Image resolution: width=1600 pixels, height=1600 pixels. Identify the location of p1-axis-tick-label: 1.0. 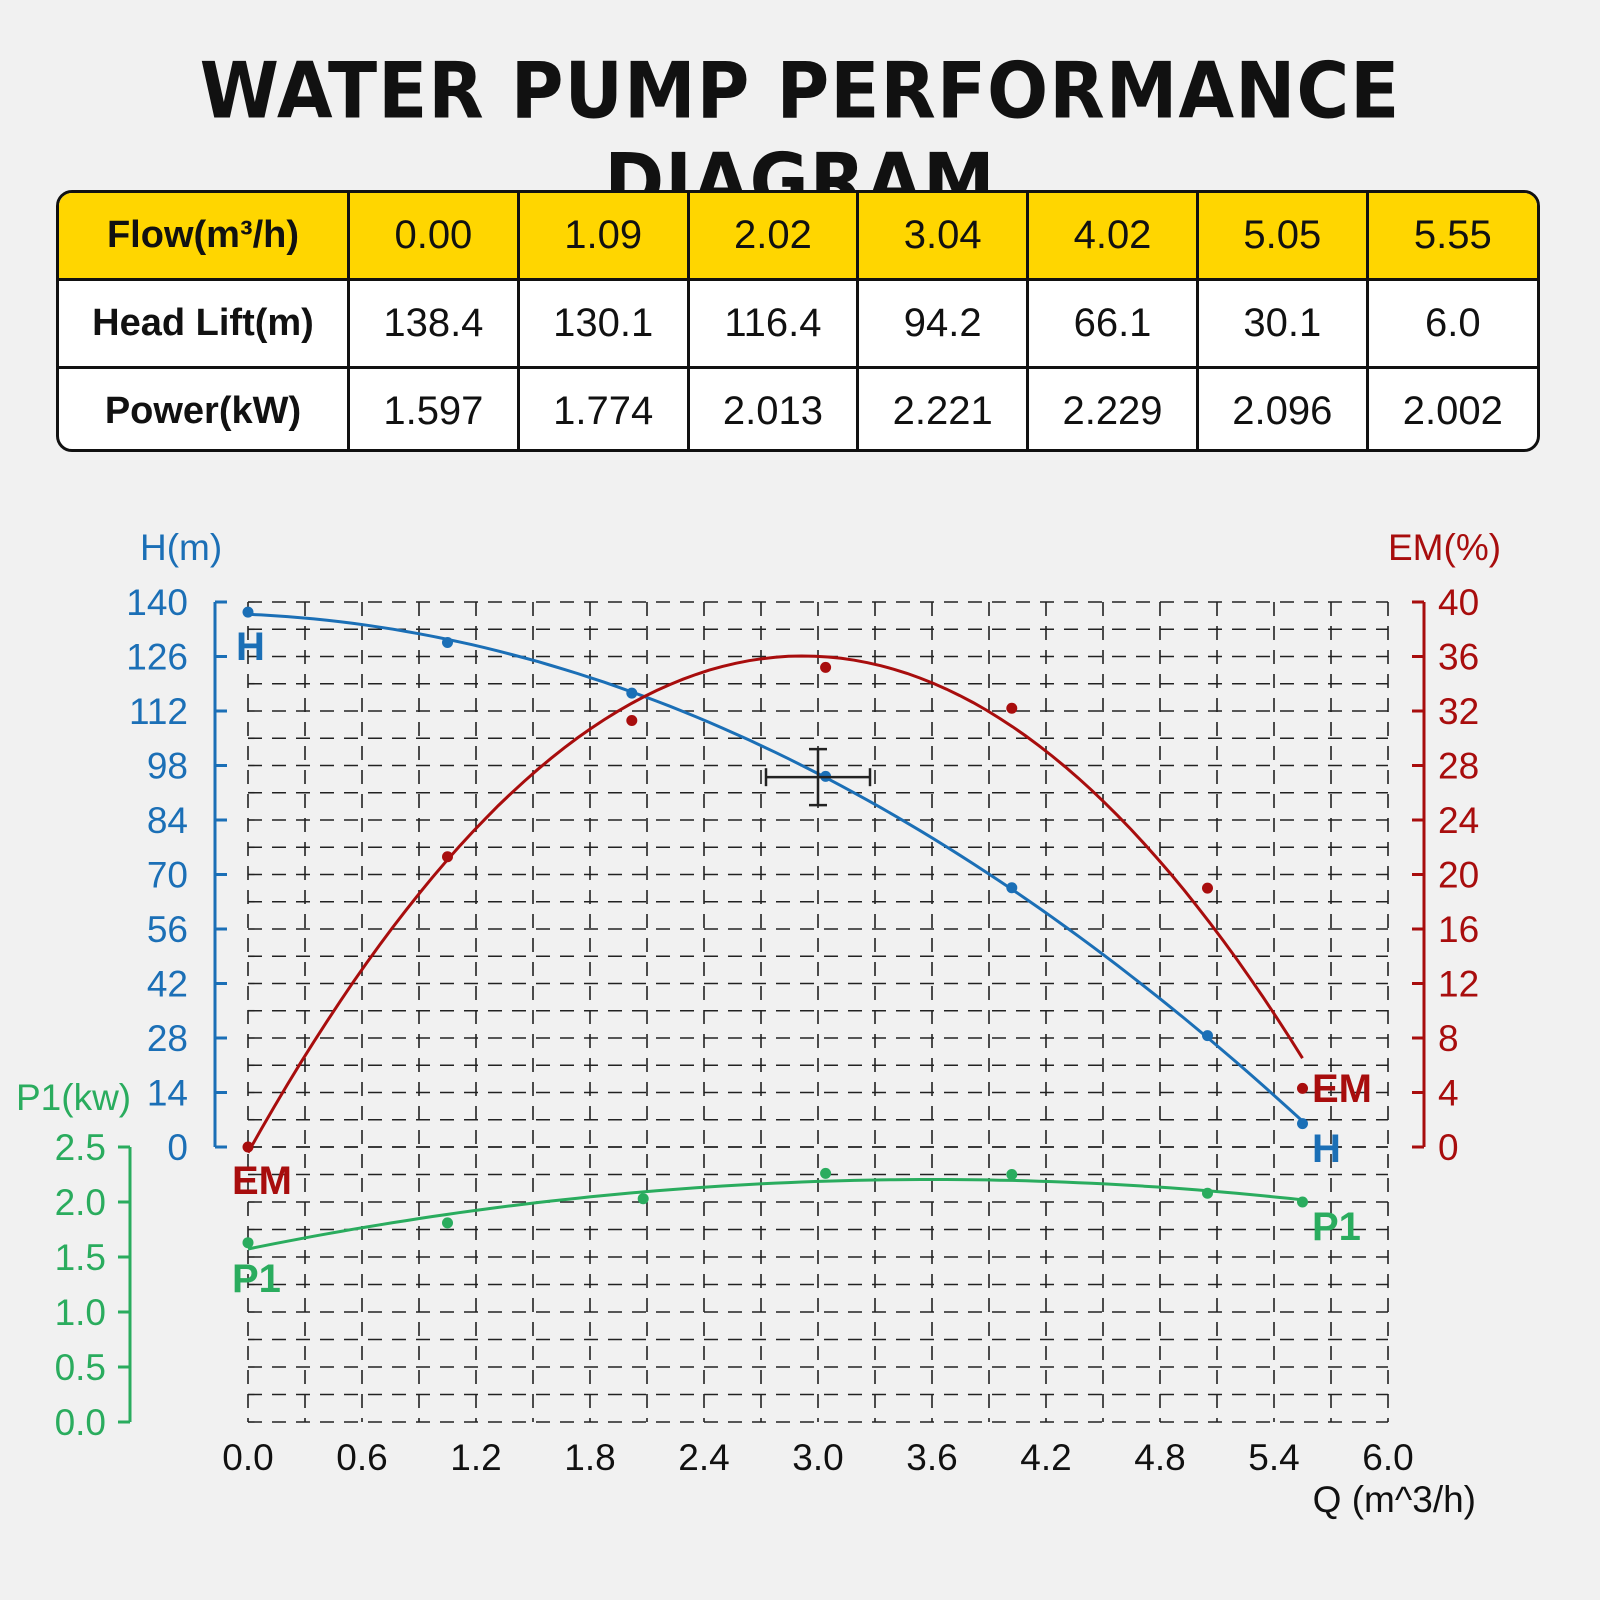
(80, 1312).